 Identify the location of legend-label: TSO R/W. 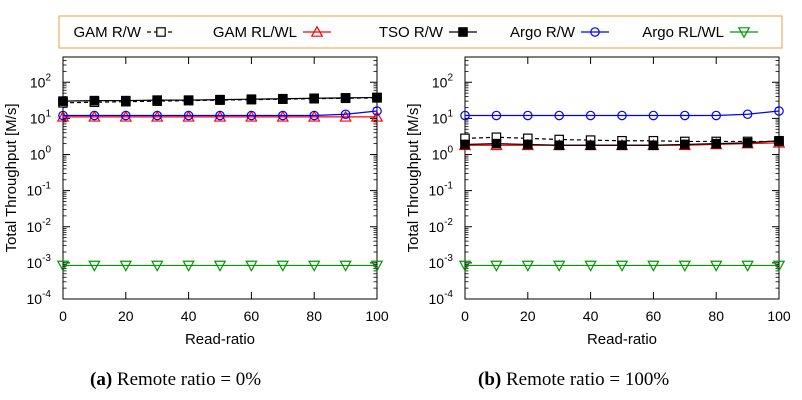
(411, 32).